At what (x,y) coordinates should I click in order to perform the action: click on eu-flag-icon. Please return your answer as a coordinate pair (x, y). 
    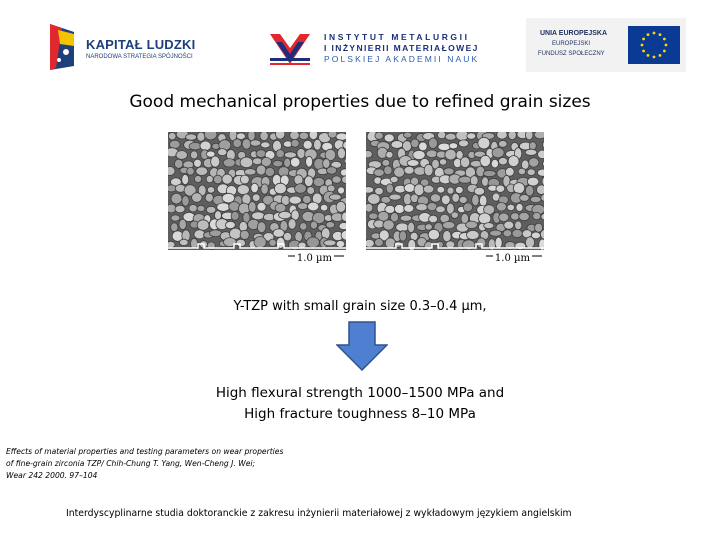
    Looking at the image, I should click on (654, 45).